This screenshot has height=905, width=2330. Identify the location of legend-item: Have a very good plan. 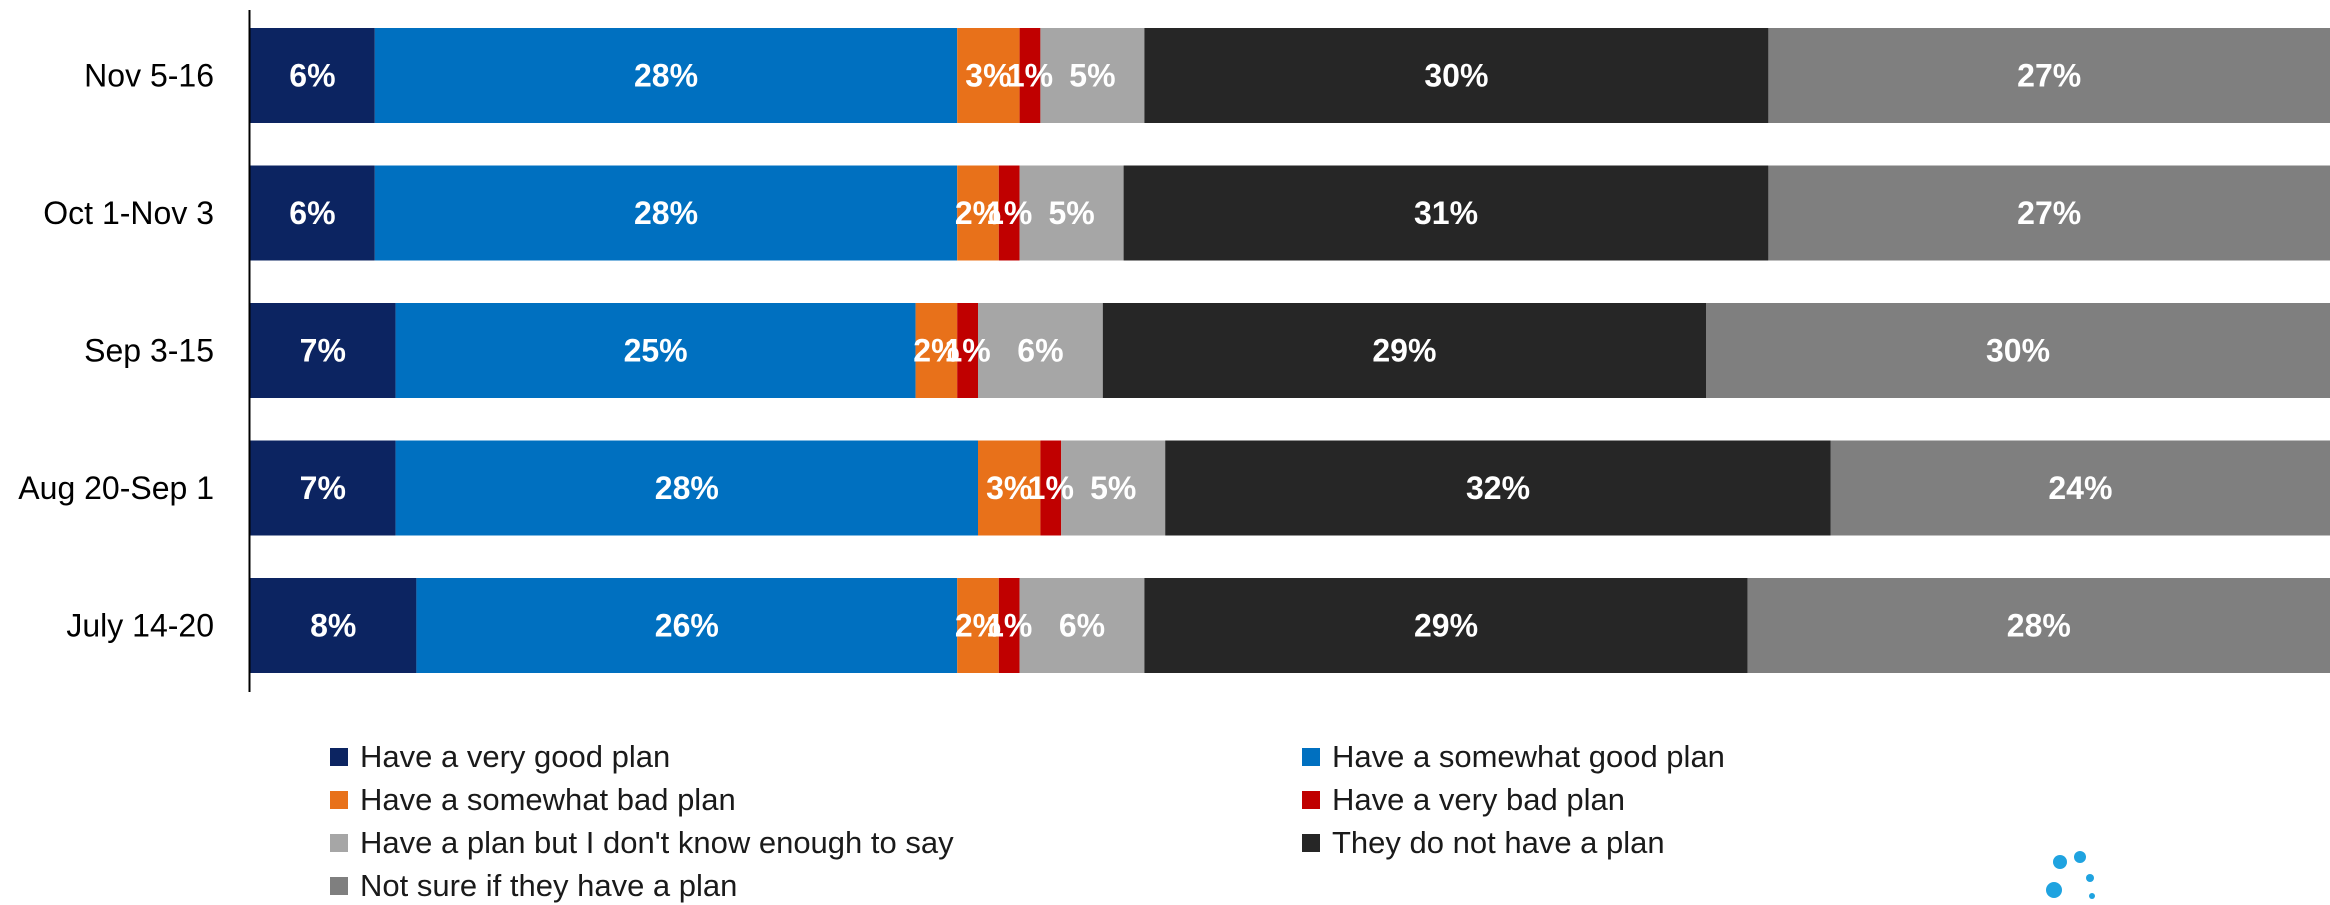
(816, 757).